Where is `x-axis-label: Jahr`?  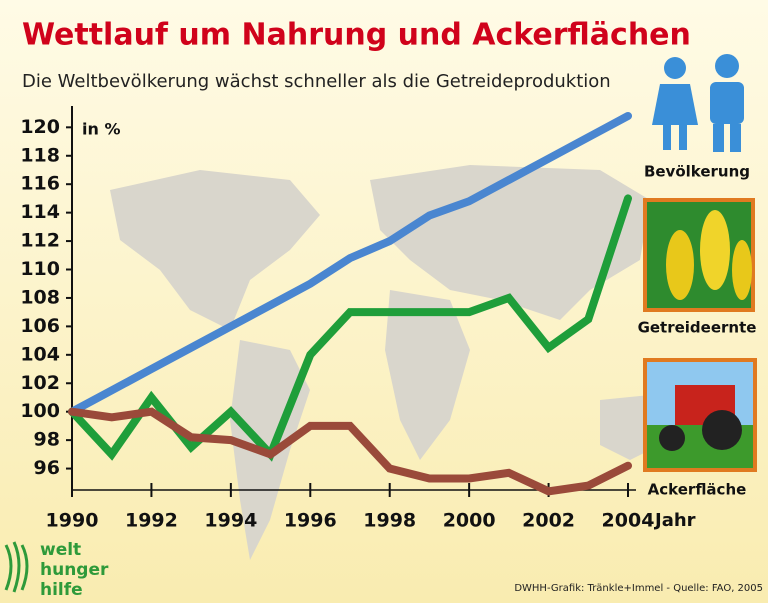 x-axis-label: Jahr is located at coordinates (674, 520).